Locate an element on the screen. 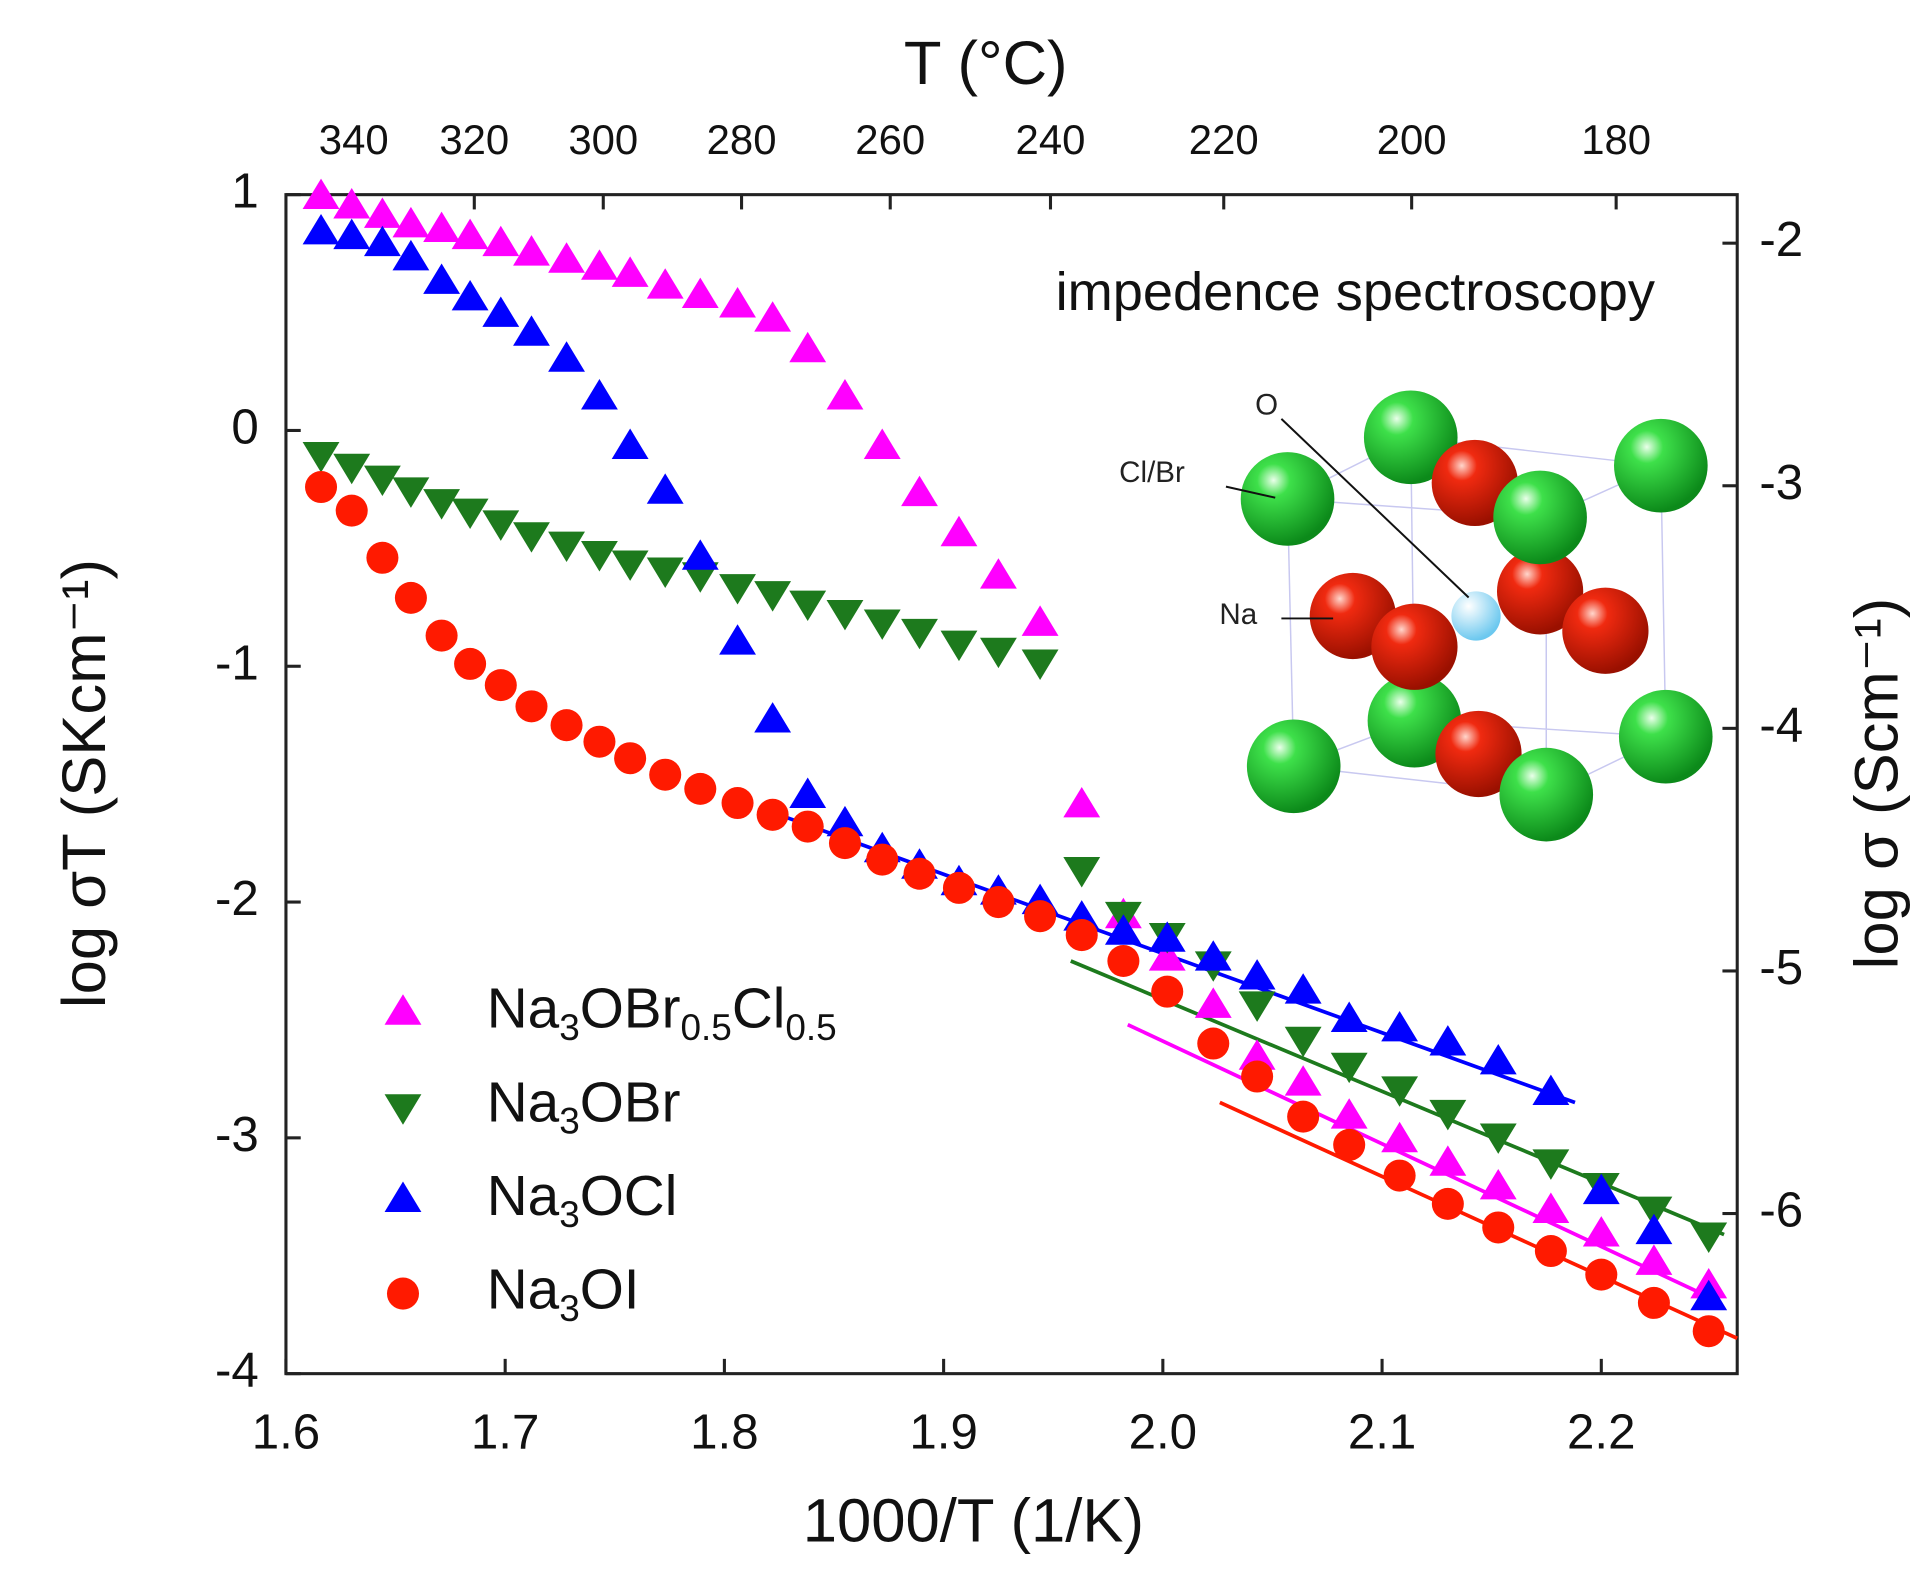 This screenshot has width=1932, height=1572. sodium-atom is located at coordinates (1605, 630).